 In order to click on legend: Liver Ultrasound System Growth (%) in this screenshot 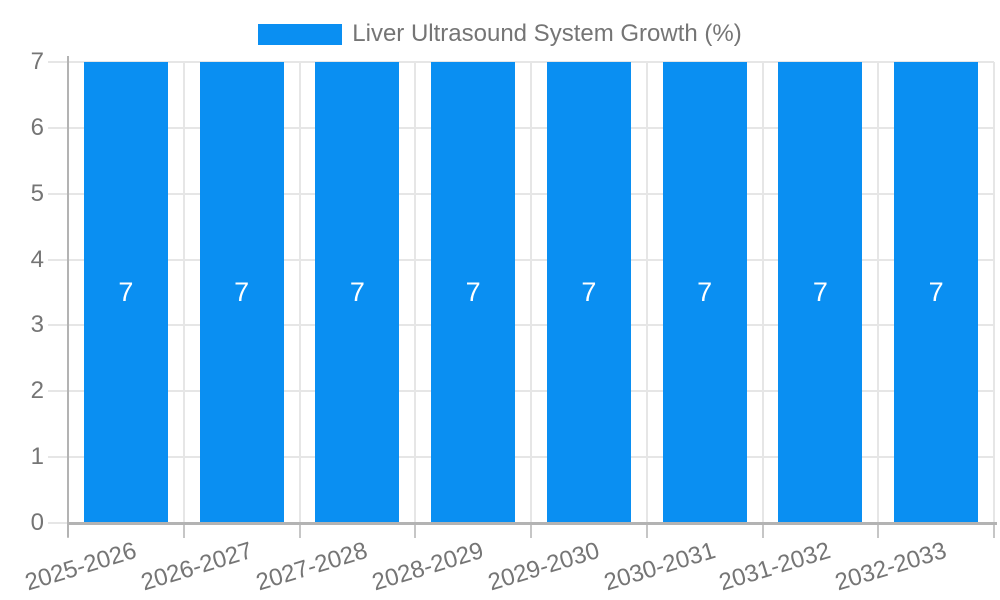, I will do `click(500, 34)`.